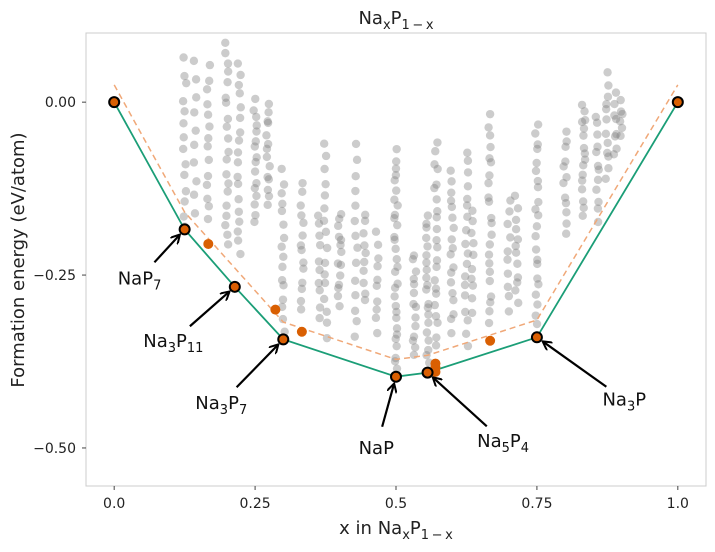  Describe the element at coordinates (536, 504) in the screenshot. I see `x-tick-label: 0.75` at that location.